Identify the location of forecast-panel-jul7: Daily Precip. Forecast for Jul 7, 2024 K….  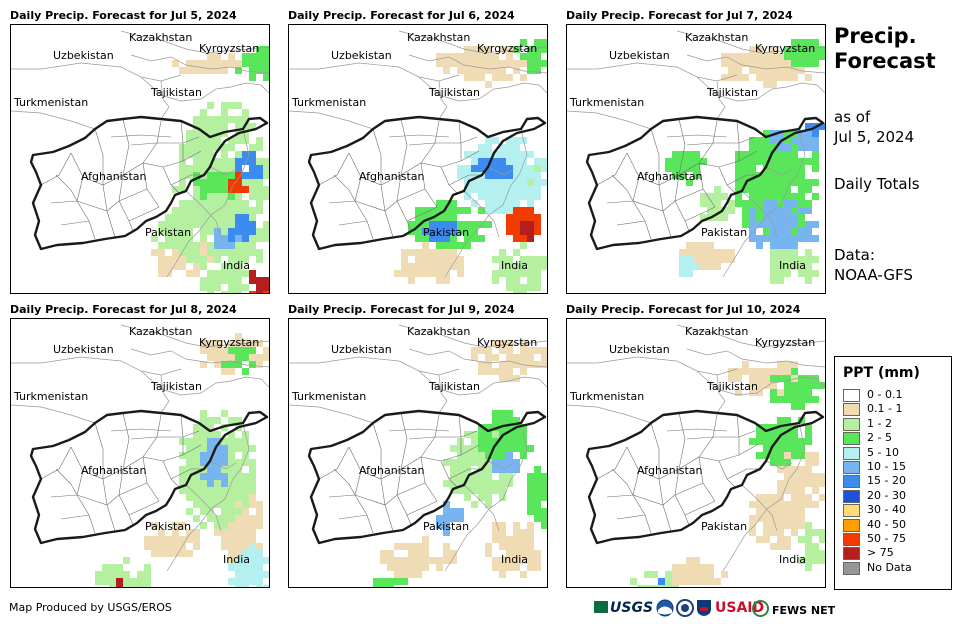
(697, 151).